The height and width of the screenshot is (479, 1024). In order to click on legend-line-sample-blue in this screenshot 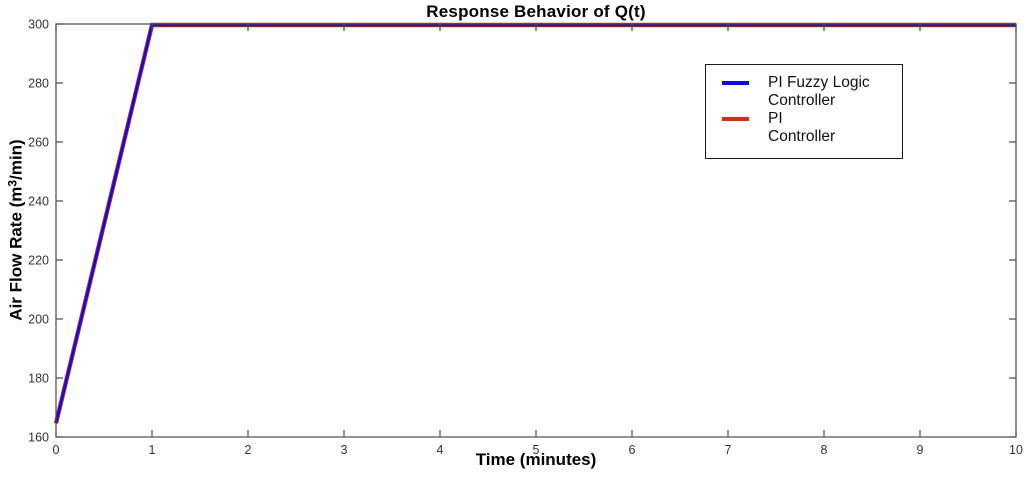, I will do `click(735, 83)`.